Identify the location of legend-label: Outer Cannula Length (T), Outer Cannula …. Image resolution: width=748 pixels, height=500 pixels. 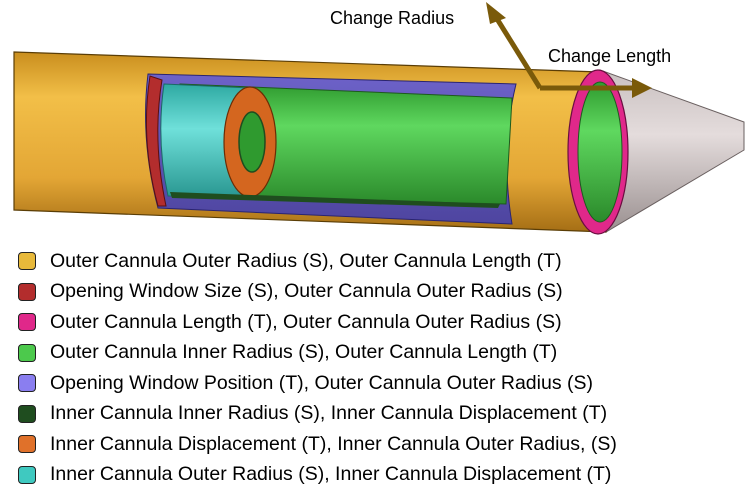
(306, 321).